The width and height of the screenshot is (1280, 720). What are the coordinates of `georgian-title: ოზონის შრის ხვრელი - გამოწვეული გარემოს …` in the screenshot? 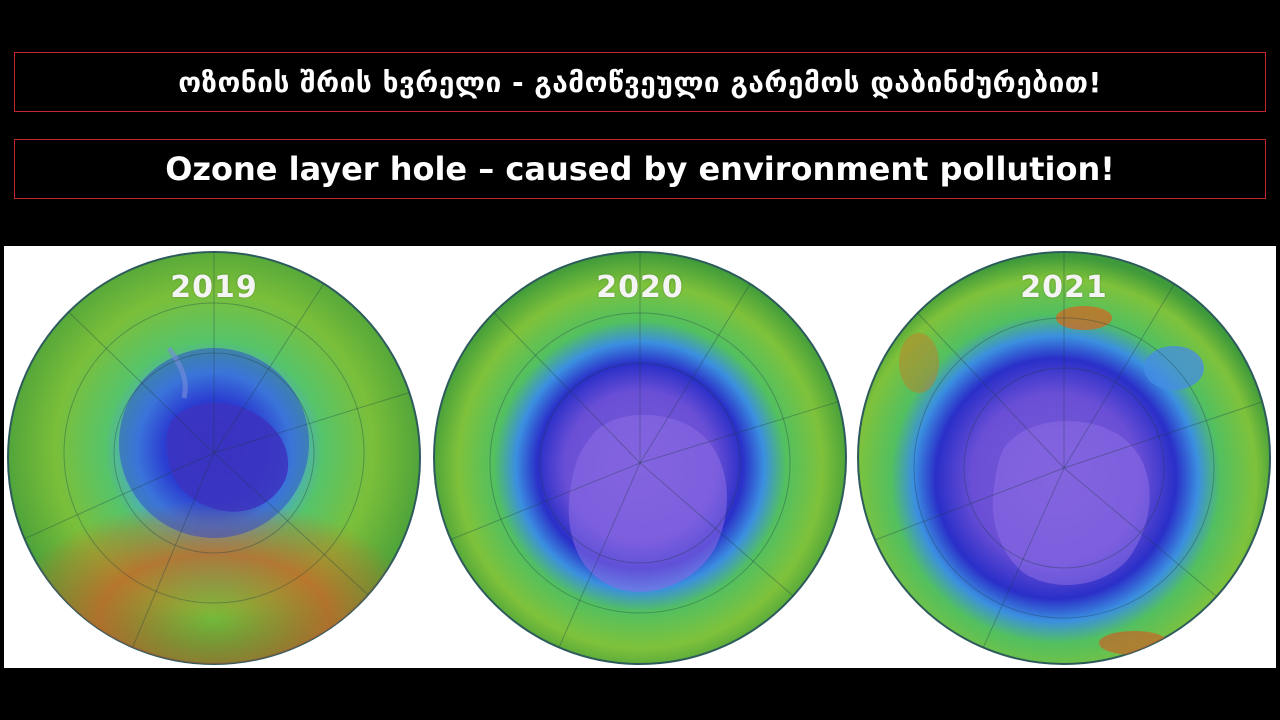 It's located at (640, 82).